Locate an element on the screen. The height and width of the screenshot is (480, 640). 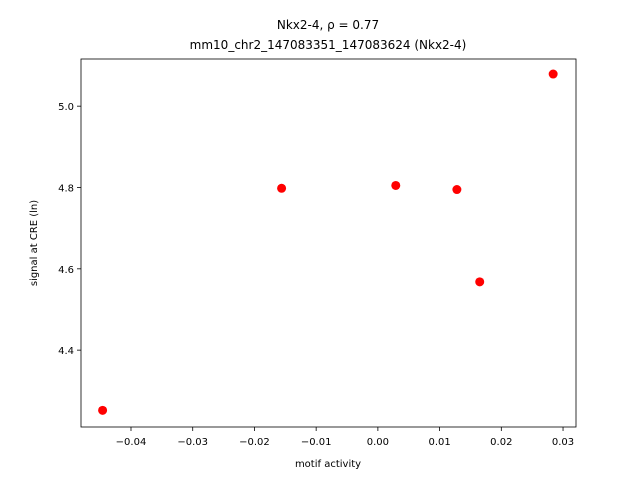
y-tick-label: 4.6 is located at coordinates (66, 270).